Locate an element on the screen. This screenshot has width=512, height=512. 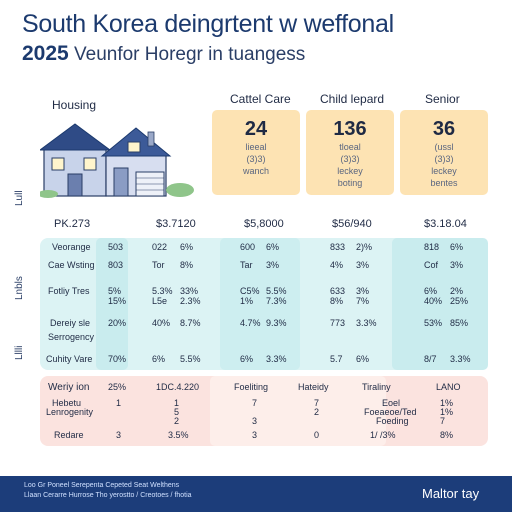
table-cell: 8.7% is located at coordinates (190, 323).